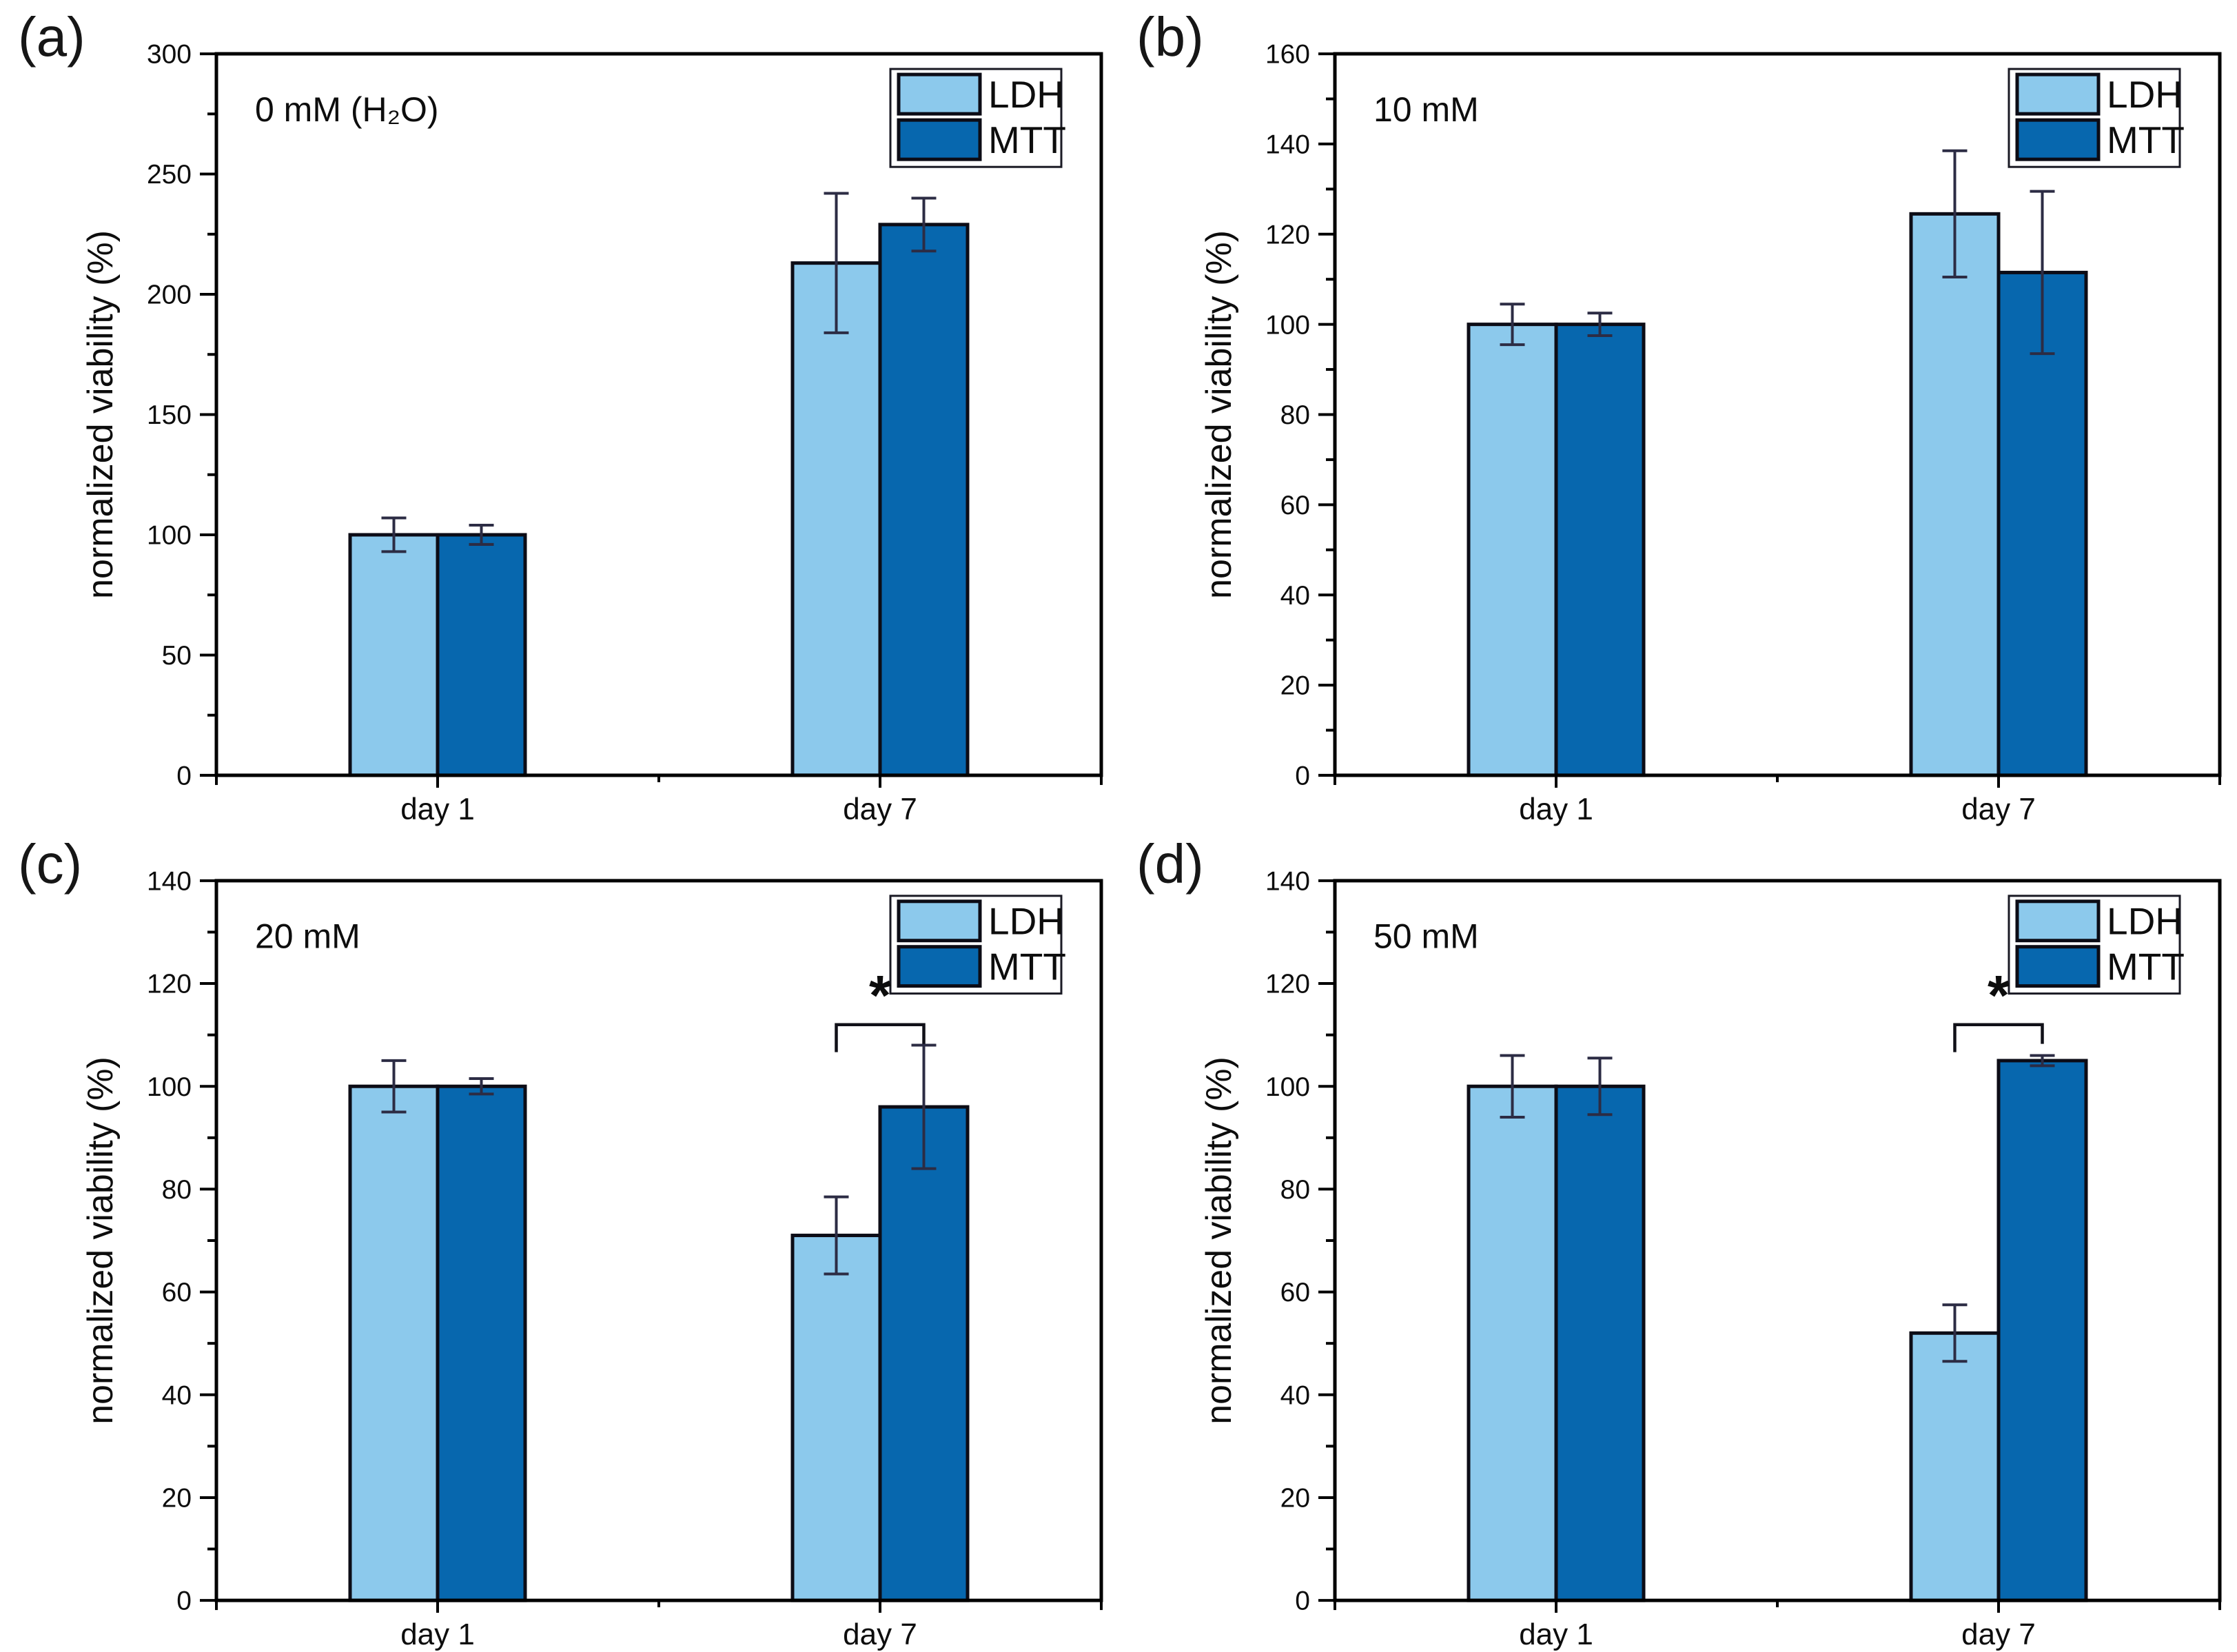 This screenshot has height=1652, width=2237. I want to click on annotation-concentration: 50 mM, so click(1426, 937).